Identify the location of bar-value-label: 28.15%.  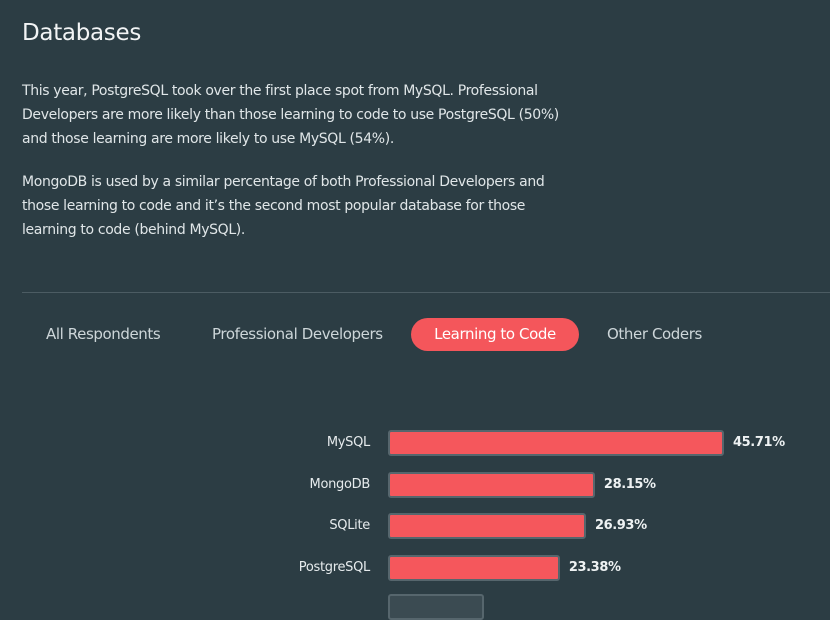
(629, 484).